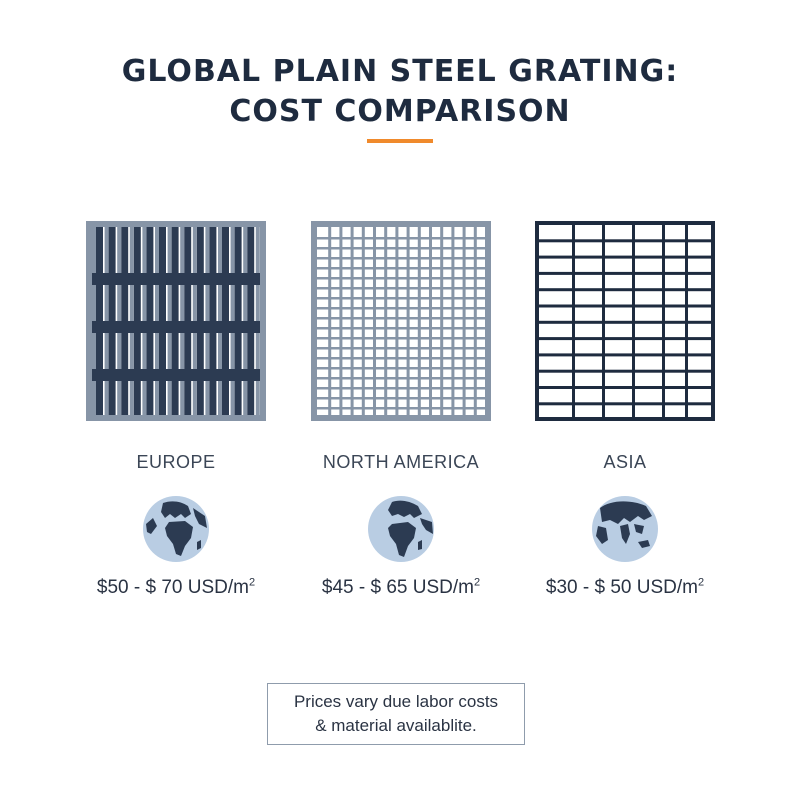  I want to click on asia-grating-icon, so click(625, 321).